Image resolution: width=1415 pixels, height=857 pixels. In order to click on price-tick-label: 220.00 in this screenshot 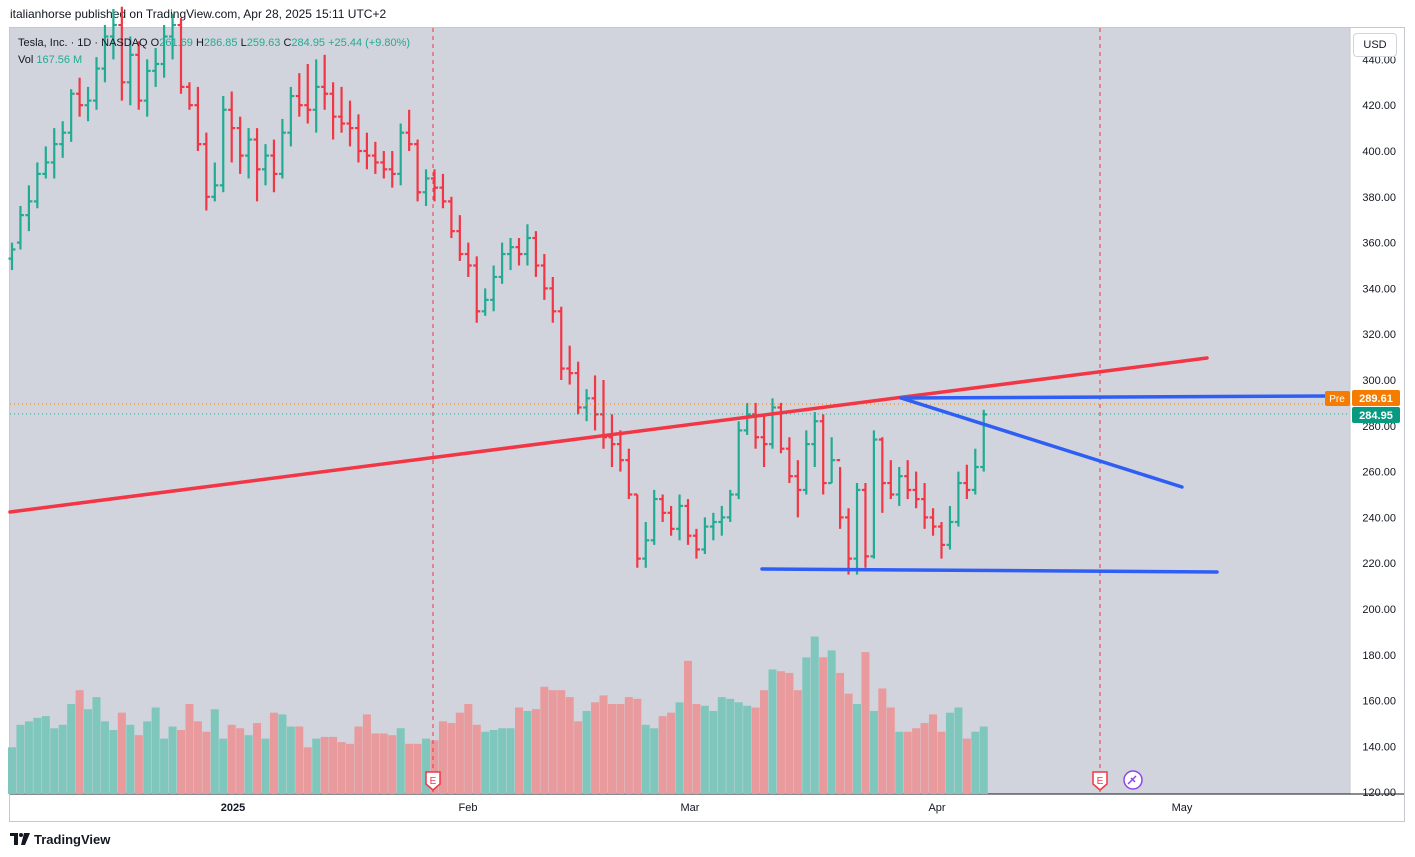, I will do `click(1379, 564)`.